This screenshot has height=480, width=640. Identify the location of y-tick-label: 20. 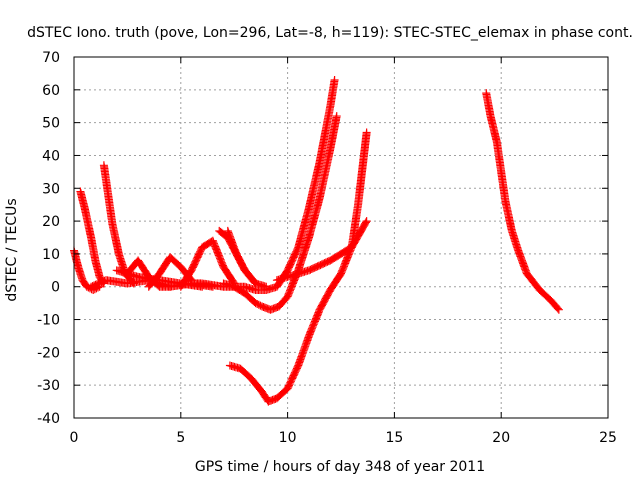
(51, 222).